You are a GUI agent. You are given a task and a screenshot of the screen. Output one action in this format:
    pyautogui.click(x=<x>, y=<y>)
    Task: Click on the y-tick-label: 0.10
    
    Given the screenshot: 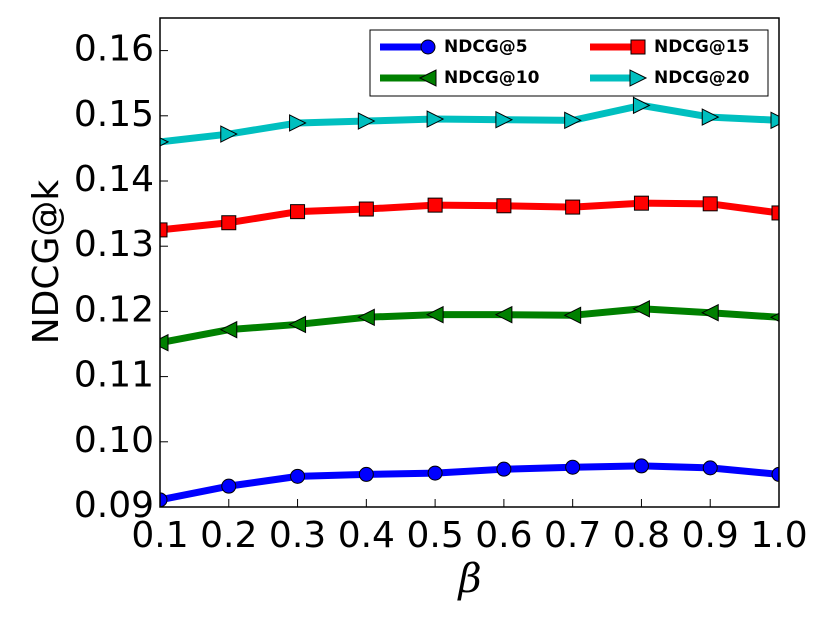 What is the action you would take?
    pyautogui.click(x=114, y=440)
    